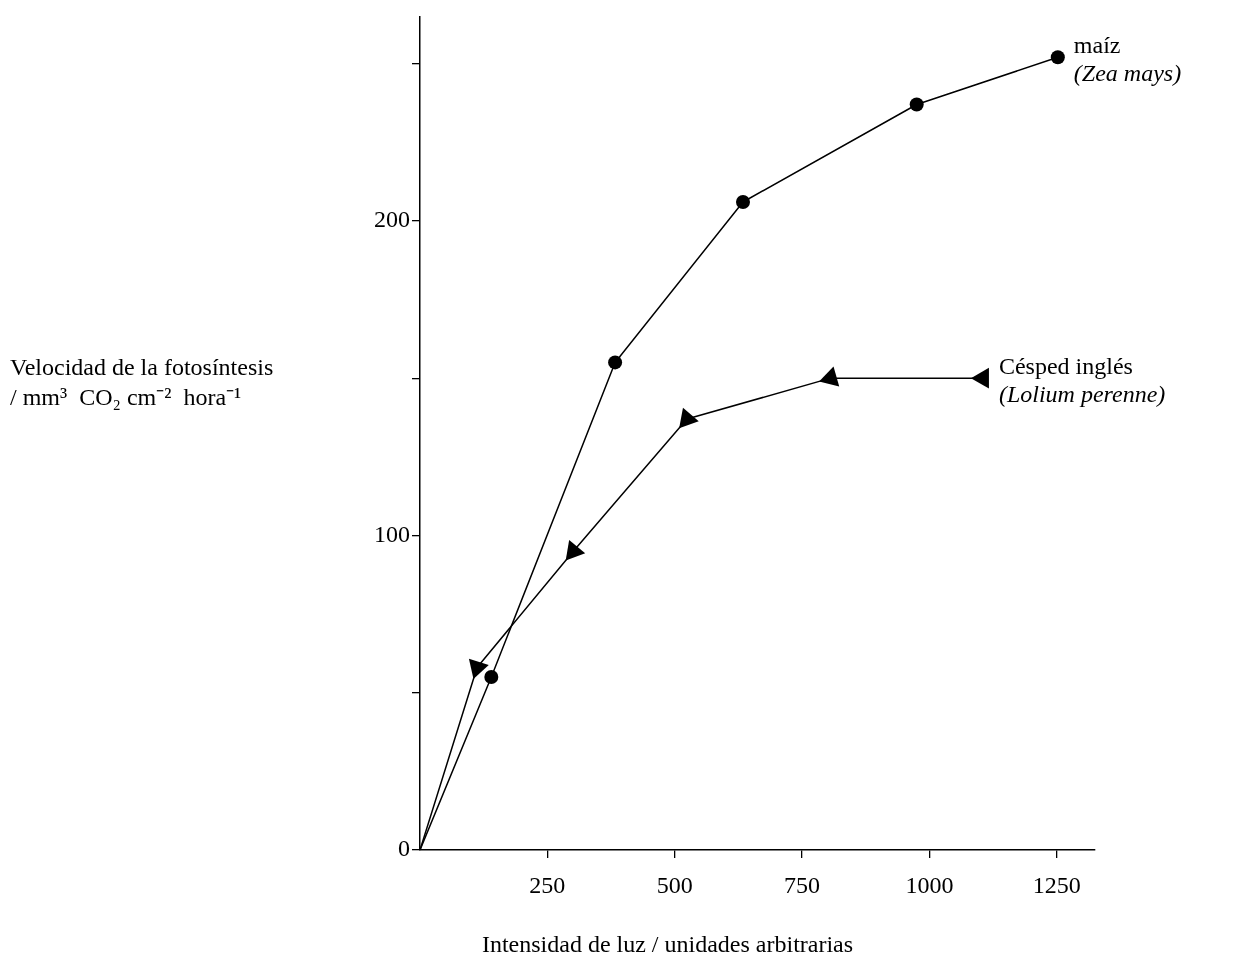 The height and width of the screenshot is (964, 1238). Describe the element at coordinates (392, 219) in the screenshot. I see `y-tick-label: 200` at that location.